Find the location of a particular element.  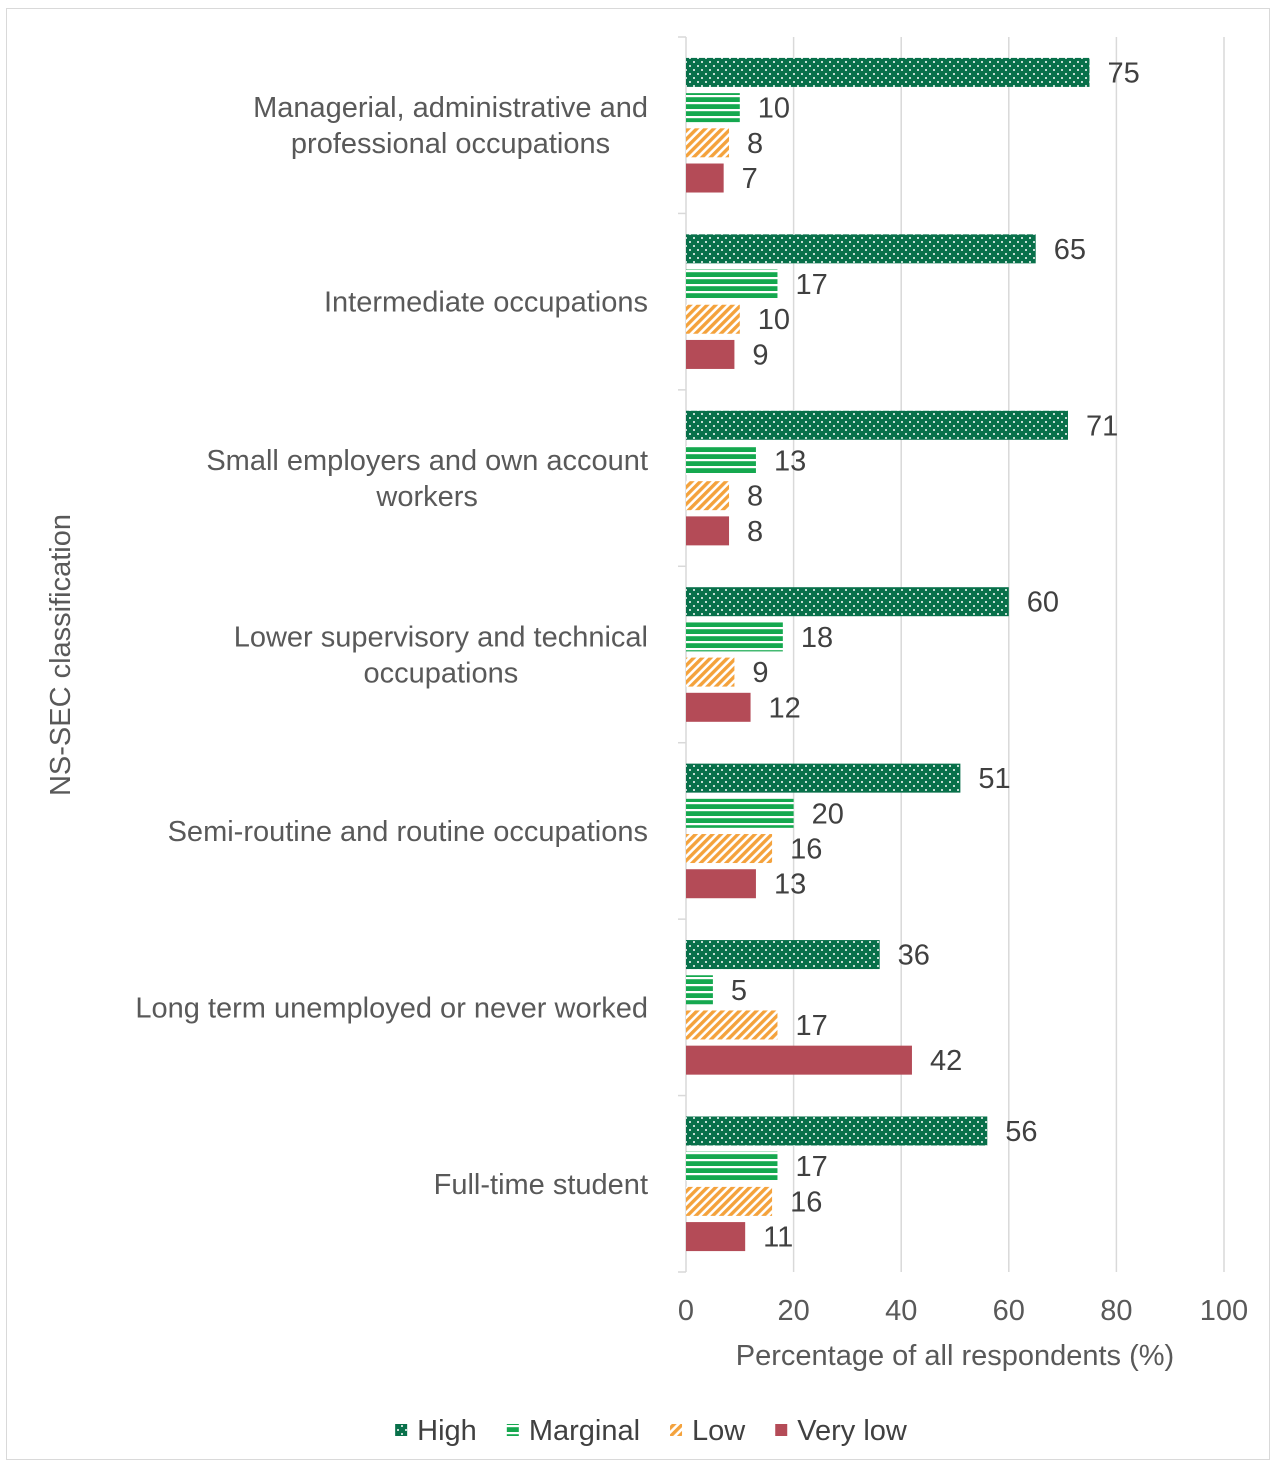

category-label: workers is located at coordinates (426, 497).